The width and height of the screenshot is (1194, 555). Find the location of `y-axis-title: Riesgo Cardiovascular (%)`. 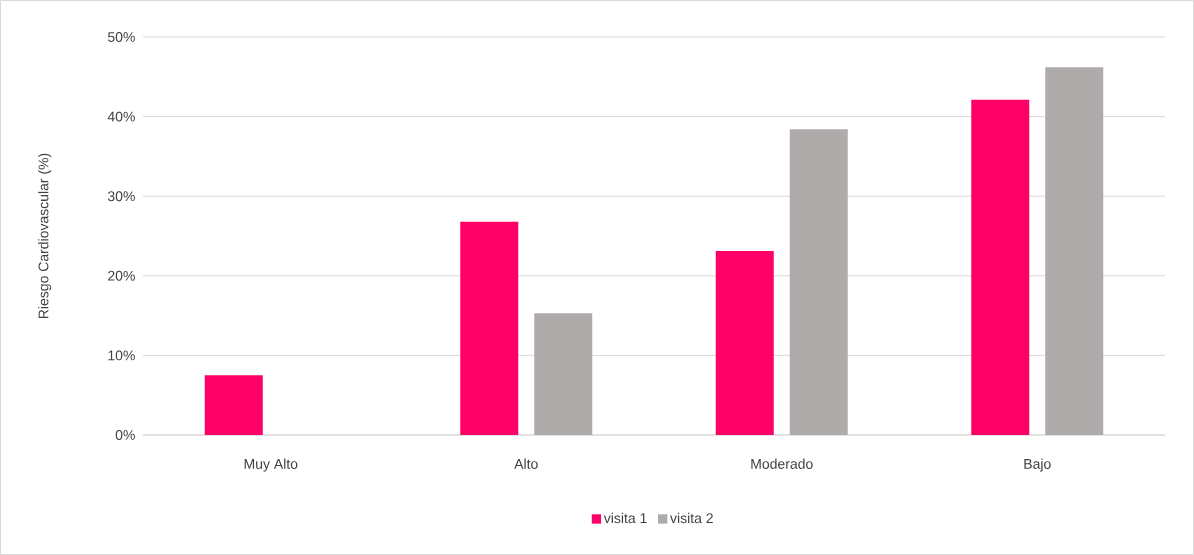

y-axis-title: Riesgo Cardiovascular (%) is located at coordinates (45, 236).